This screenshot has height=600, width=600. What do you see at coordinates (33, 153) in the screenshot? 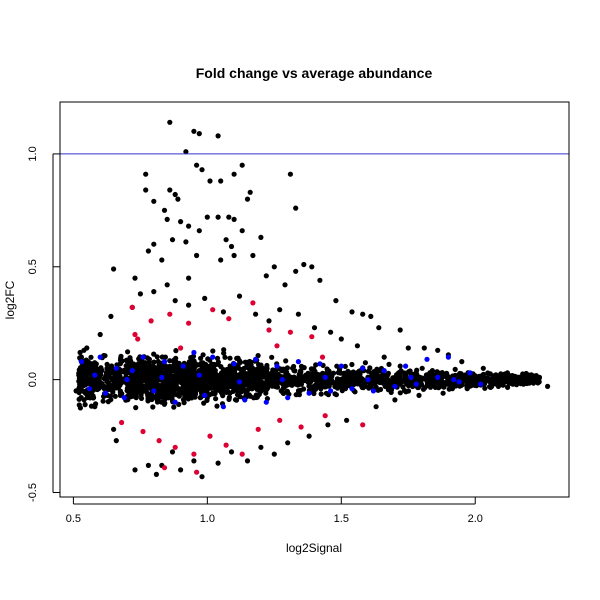
I see `y-tick-label: 1.0` at bounding box center [33, 153].